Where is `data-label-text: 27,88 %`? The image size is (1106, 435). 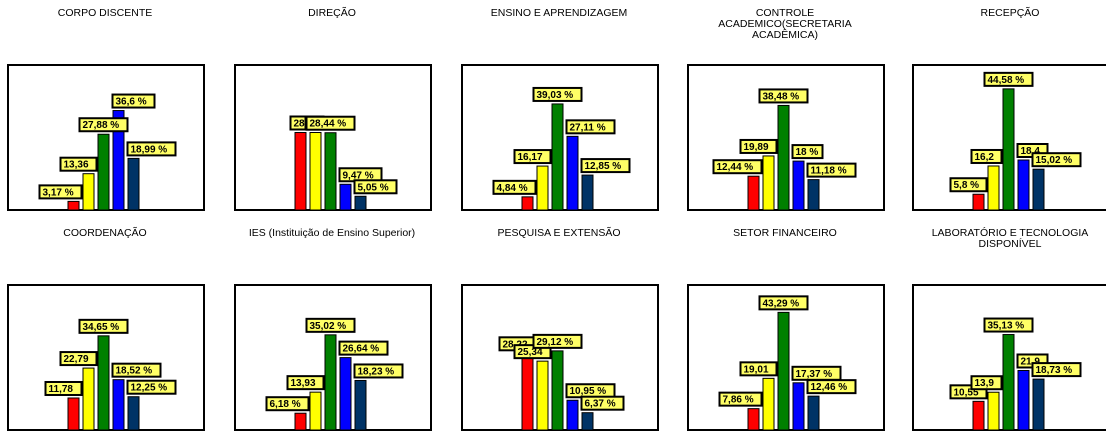
data-label-text: 27,88 % is located at coordinates (101, 125).